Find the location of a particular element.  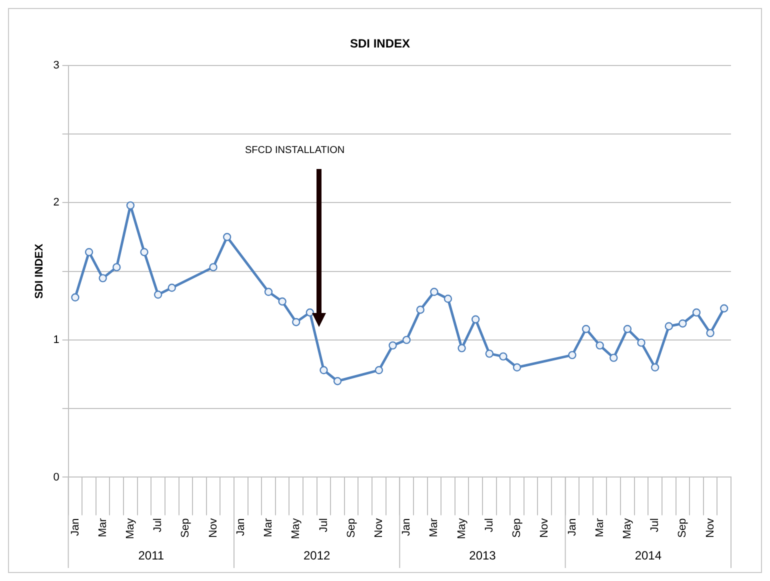

y-axis-title: SDI INDEX is located at coordinates (40, 271).